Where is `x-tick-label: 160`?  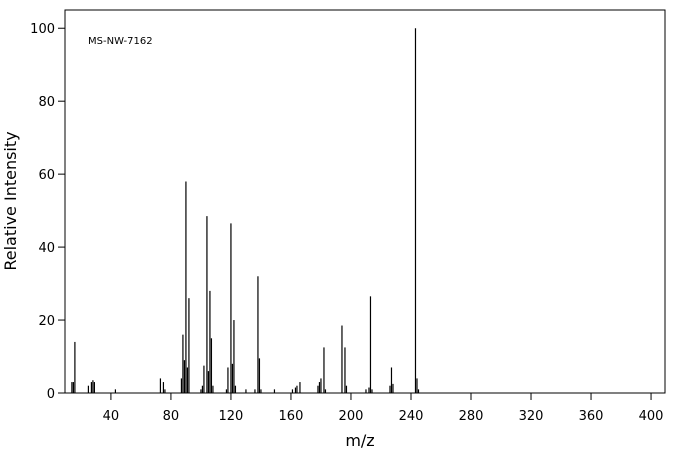
x-tick-label: 160 is located at coordinates (291, 416).